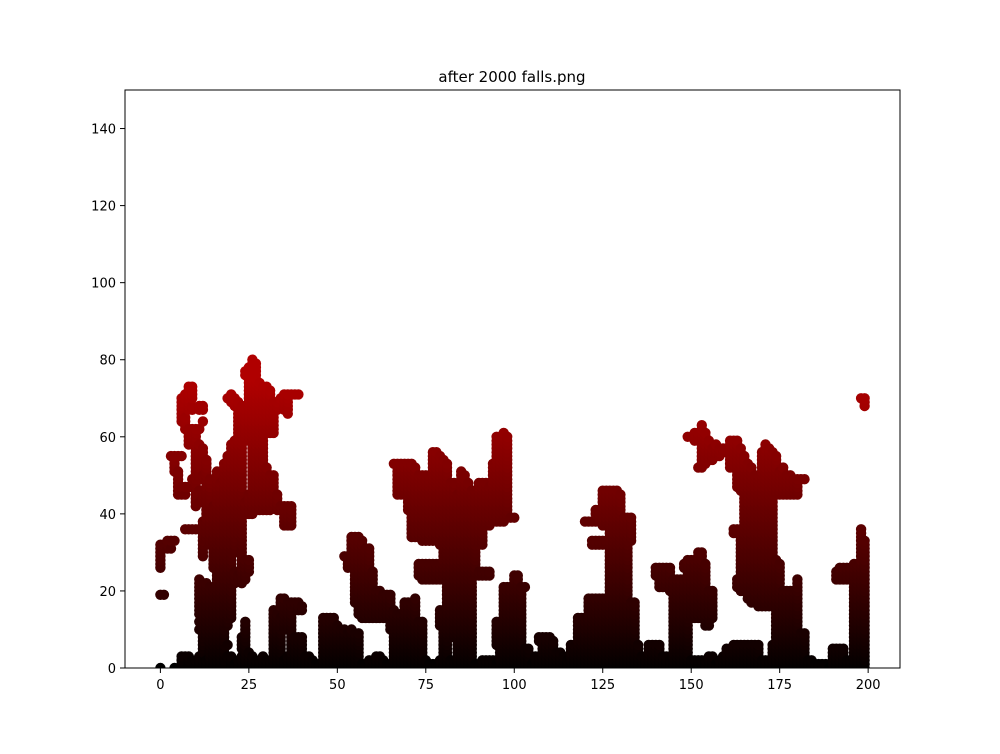 The height and width of the screenshot is (754, 1000). Describe the element at coordinates (103, 284) in the screenshot. I see `y-tick-label: 100` at that location.